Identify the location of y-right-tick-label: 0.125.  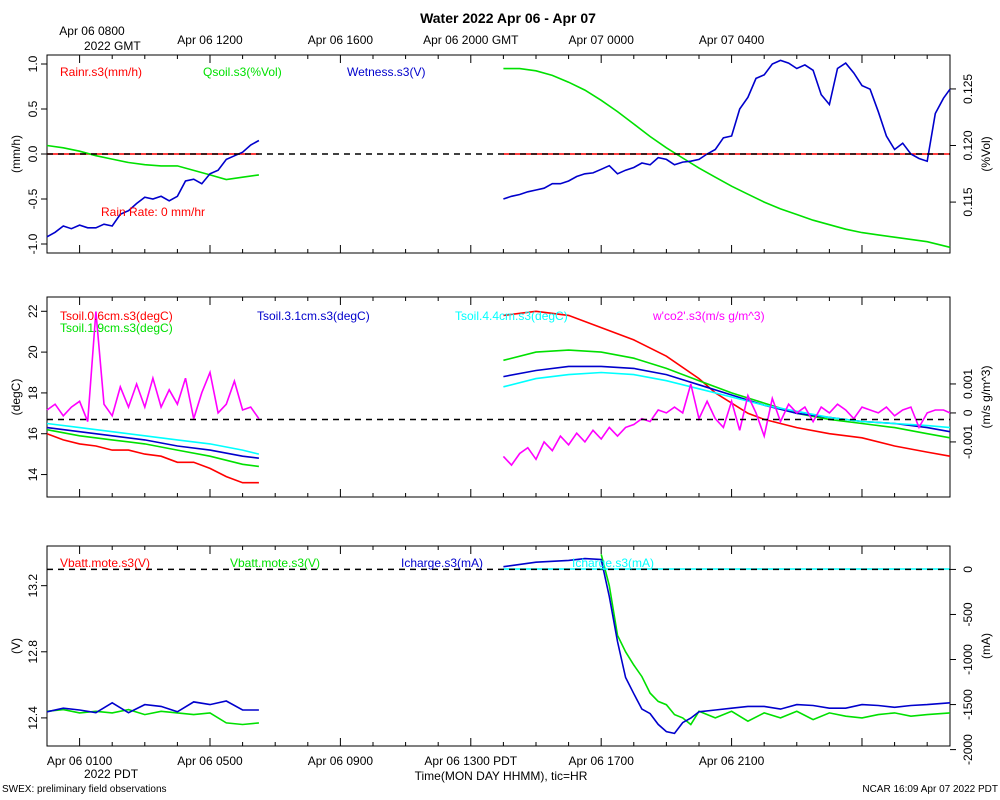
(968, 89).